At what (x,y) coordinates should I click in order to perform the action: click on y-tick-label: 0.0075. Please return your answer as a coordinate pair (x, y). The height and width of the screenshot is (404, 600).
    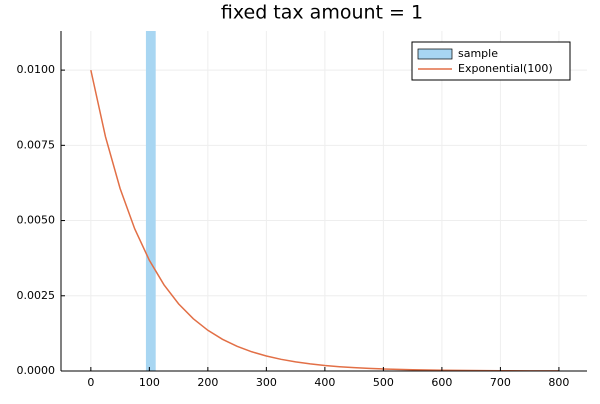
    Looking at the image, I should click on (36, 144).